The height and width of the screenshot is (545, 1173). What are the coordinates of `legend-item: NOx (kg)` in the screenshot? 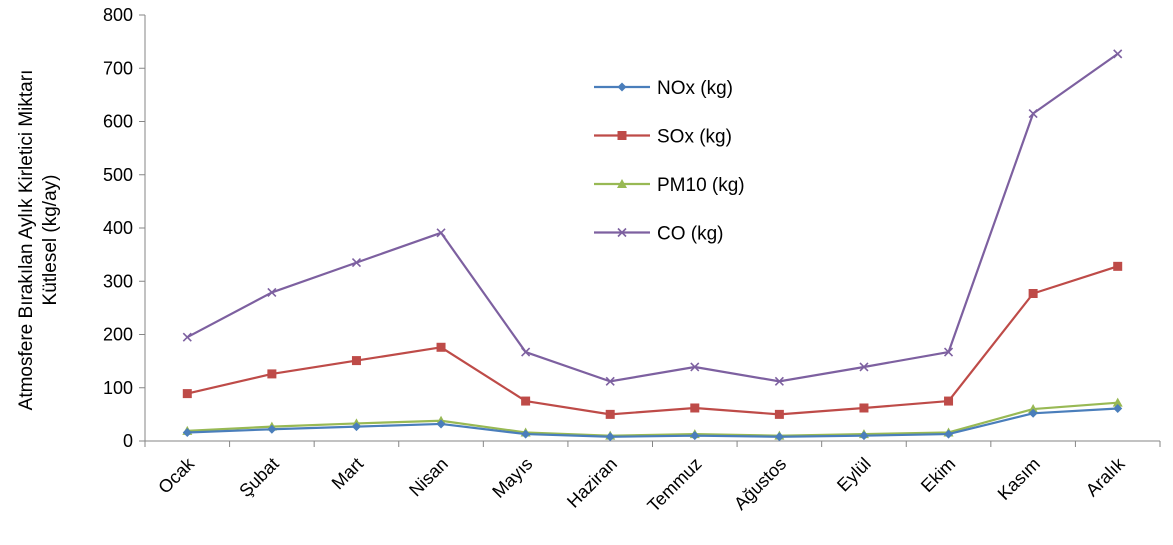 It's located at (663, 88).